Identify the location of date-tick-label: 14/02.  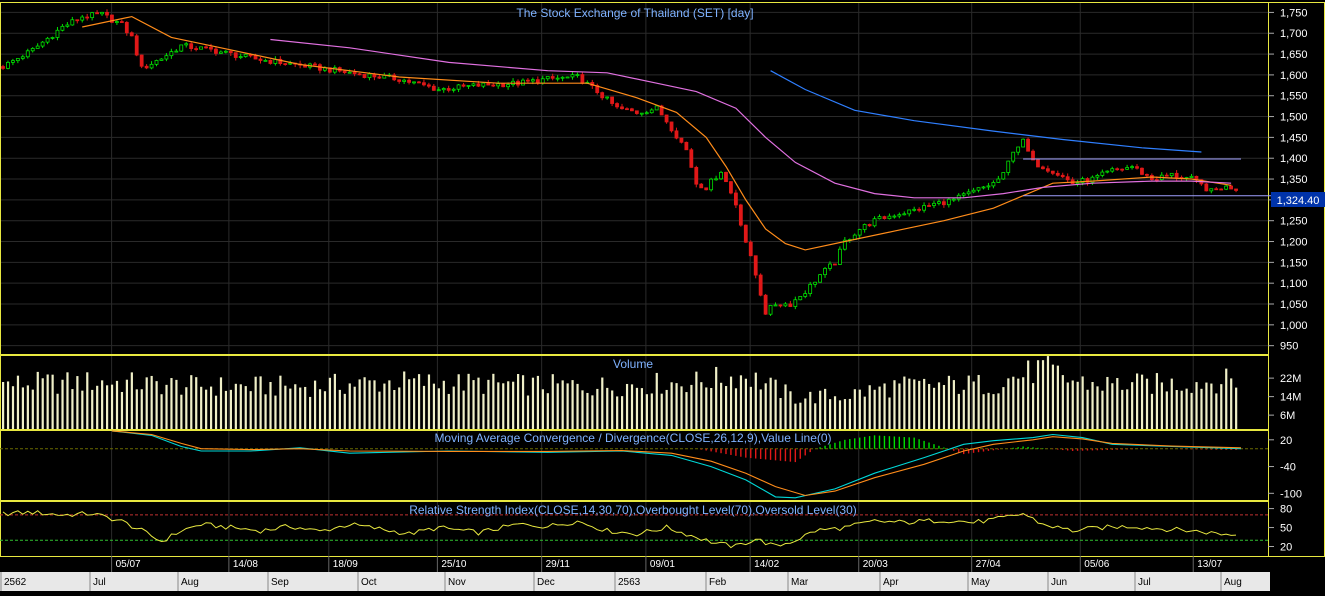
(766, 564).